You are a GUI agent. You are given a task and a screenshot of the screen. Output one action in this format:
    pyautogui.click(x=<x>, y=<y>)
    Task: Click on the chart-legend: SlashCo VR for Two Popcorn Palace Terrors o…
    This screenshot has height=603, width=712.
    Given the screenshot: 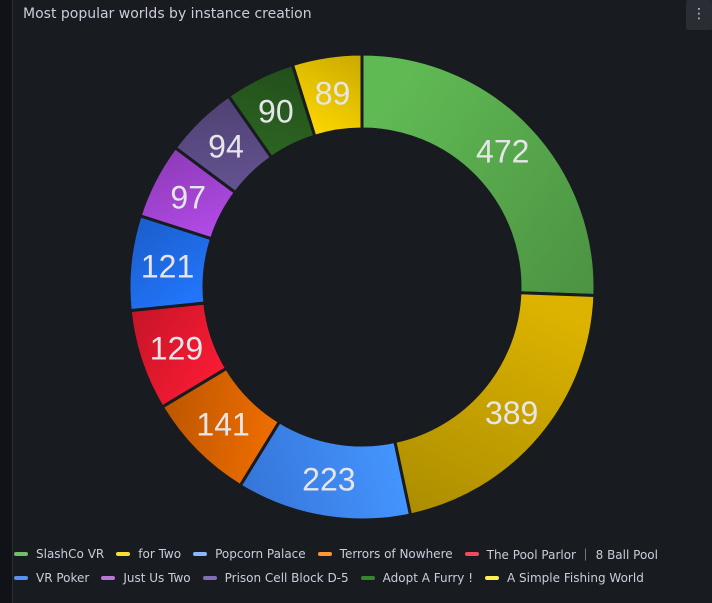 What is the action you would take?
    pyautogui.click(x=354, y=566)
    